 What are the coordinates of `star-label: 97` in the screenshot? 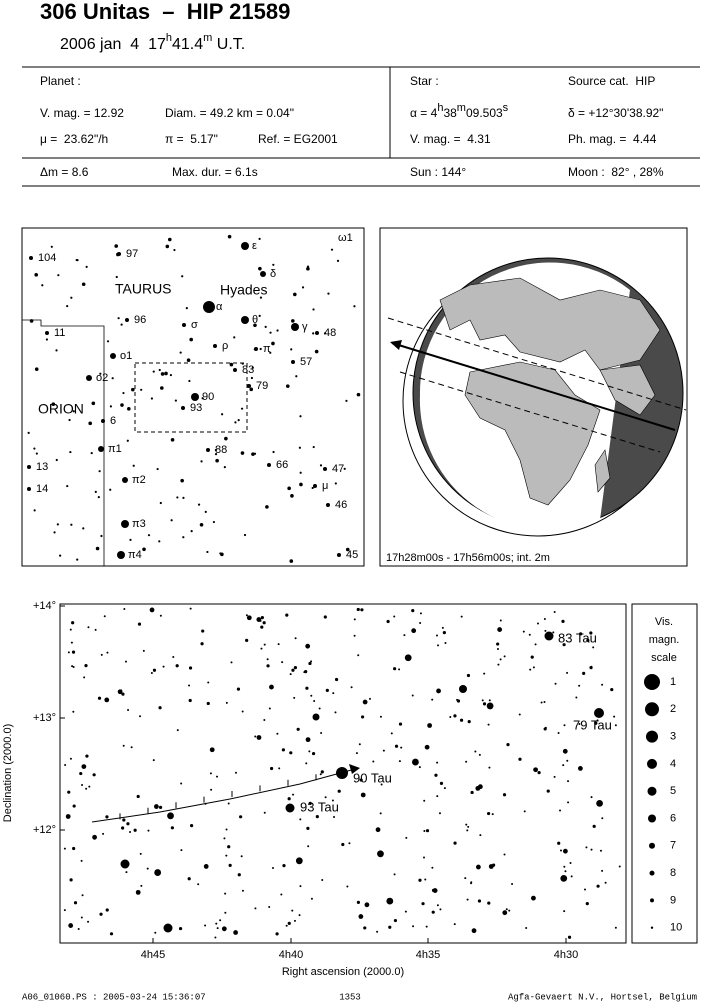 It's located at (132, 254).